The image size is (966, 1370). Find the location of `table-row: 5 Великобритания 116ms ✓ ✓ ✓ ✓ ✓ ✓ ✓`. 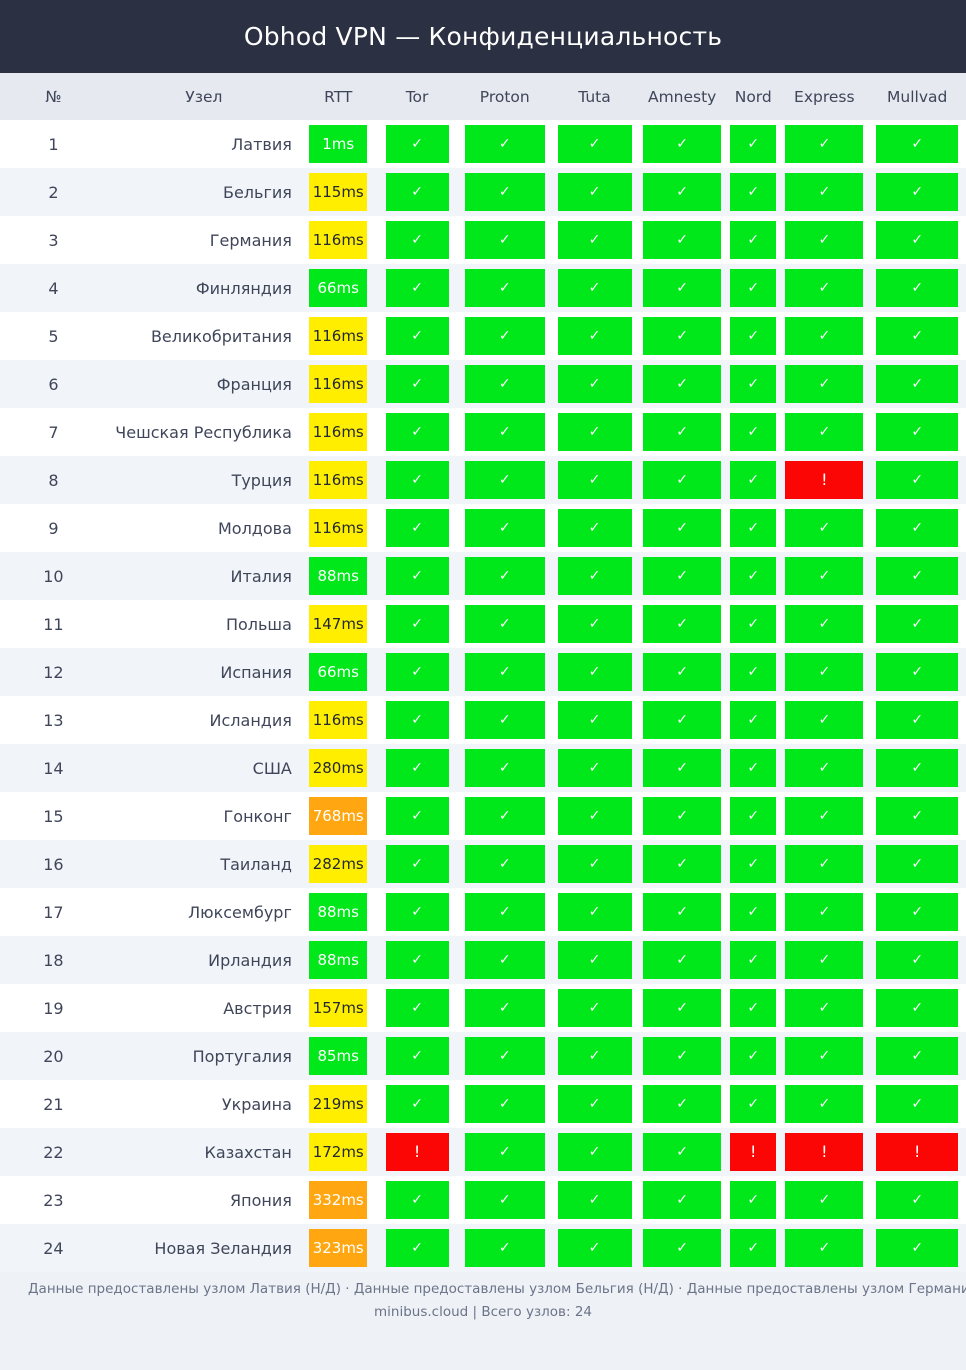

table-row: 5 Великобритания 116ms ✓ ✓ ✓ ✓ ✓ ✓ ✓ is located at coordinates (483, 336).